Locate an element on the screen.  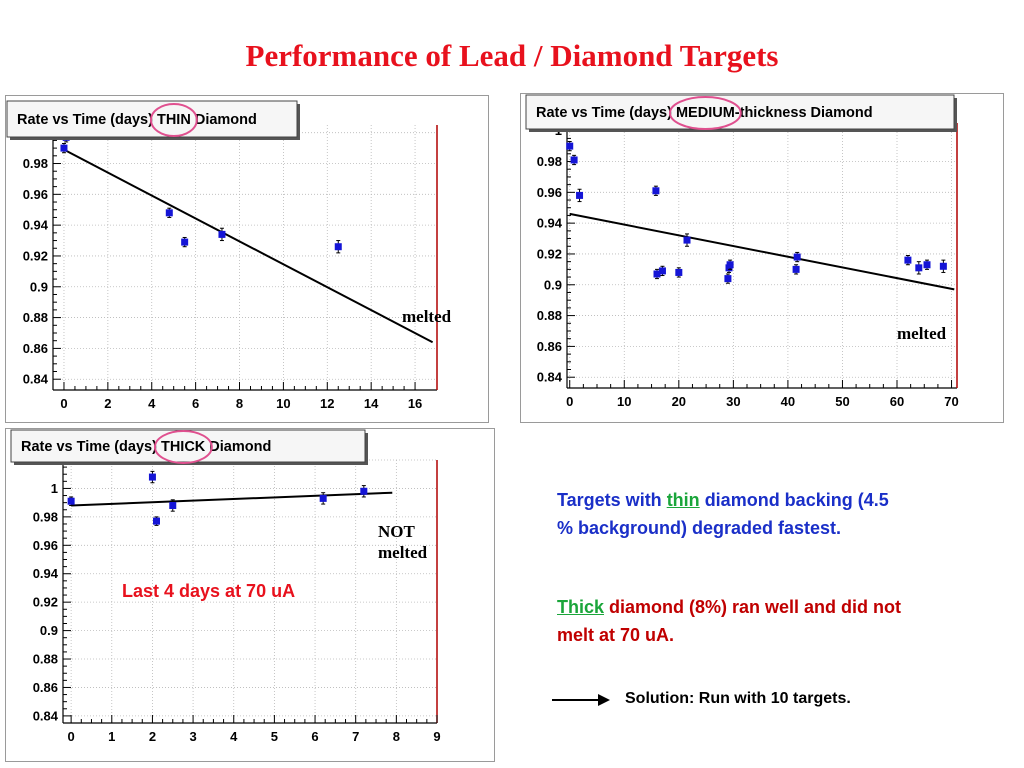
melted-label-thin: melted is located at coordinates (427, 316).